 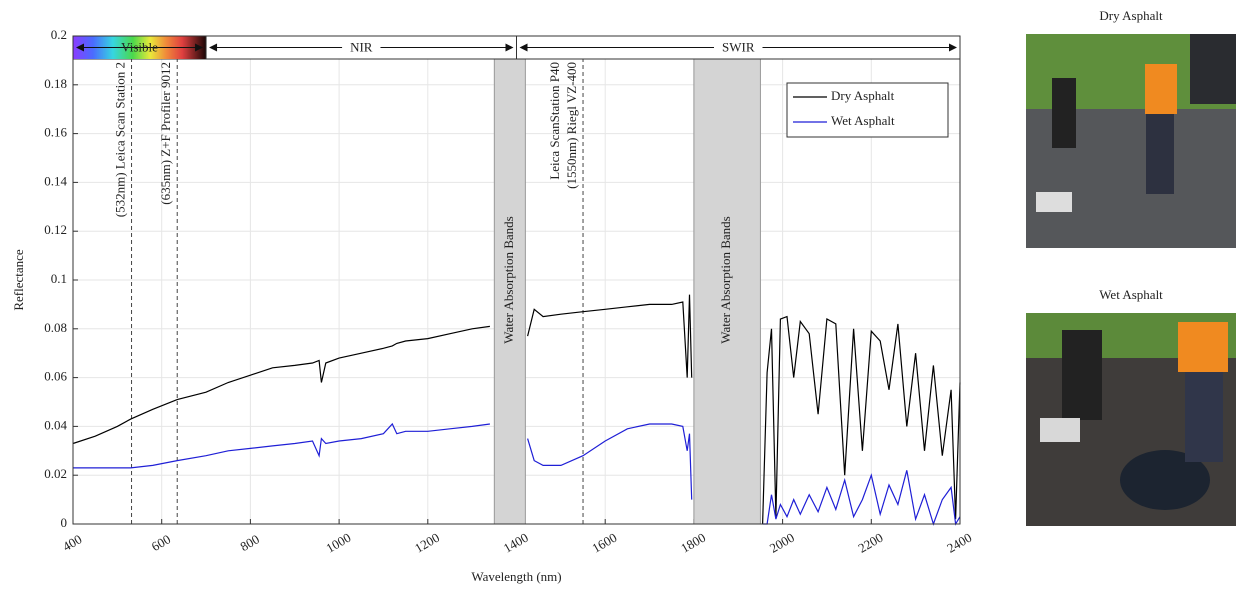 What do you see at coordinates (693, 543) in the screenshot?
I see `x-tick-label: 1800` at bounding box center [693, 543].